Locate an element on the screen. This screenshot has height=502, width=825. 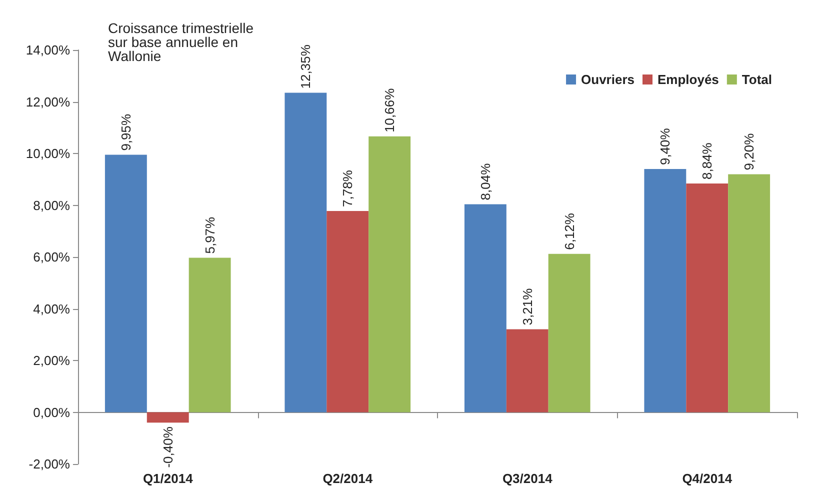
data-label: 6,12% is located at coordinates (569, 231).